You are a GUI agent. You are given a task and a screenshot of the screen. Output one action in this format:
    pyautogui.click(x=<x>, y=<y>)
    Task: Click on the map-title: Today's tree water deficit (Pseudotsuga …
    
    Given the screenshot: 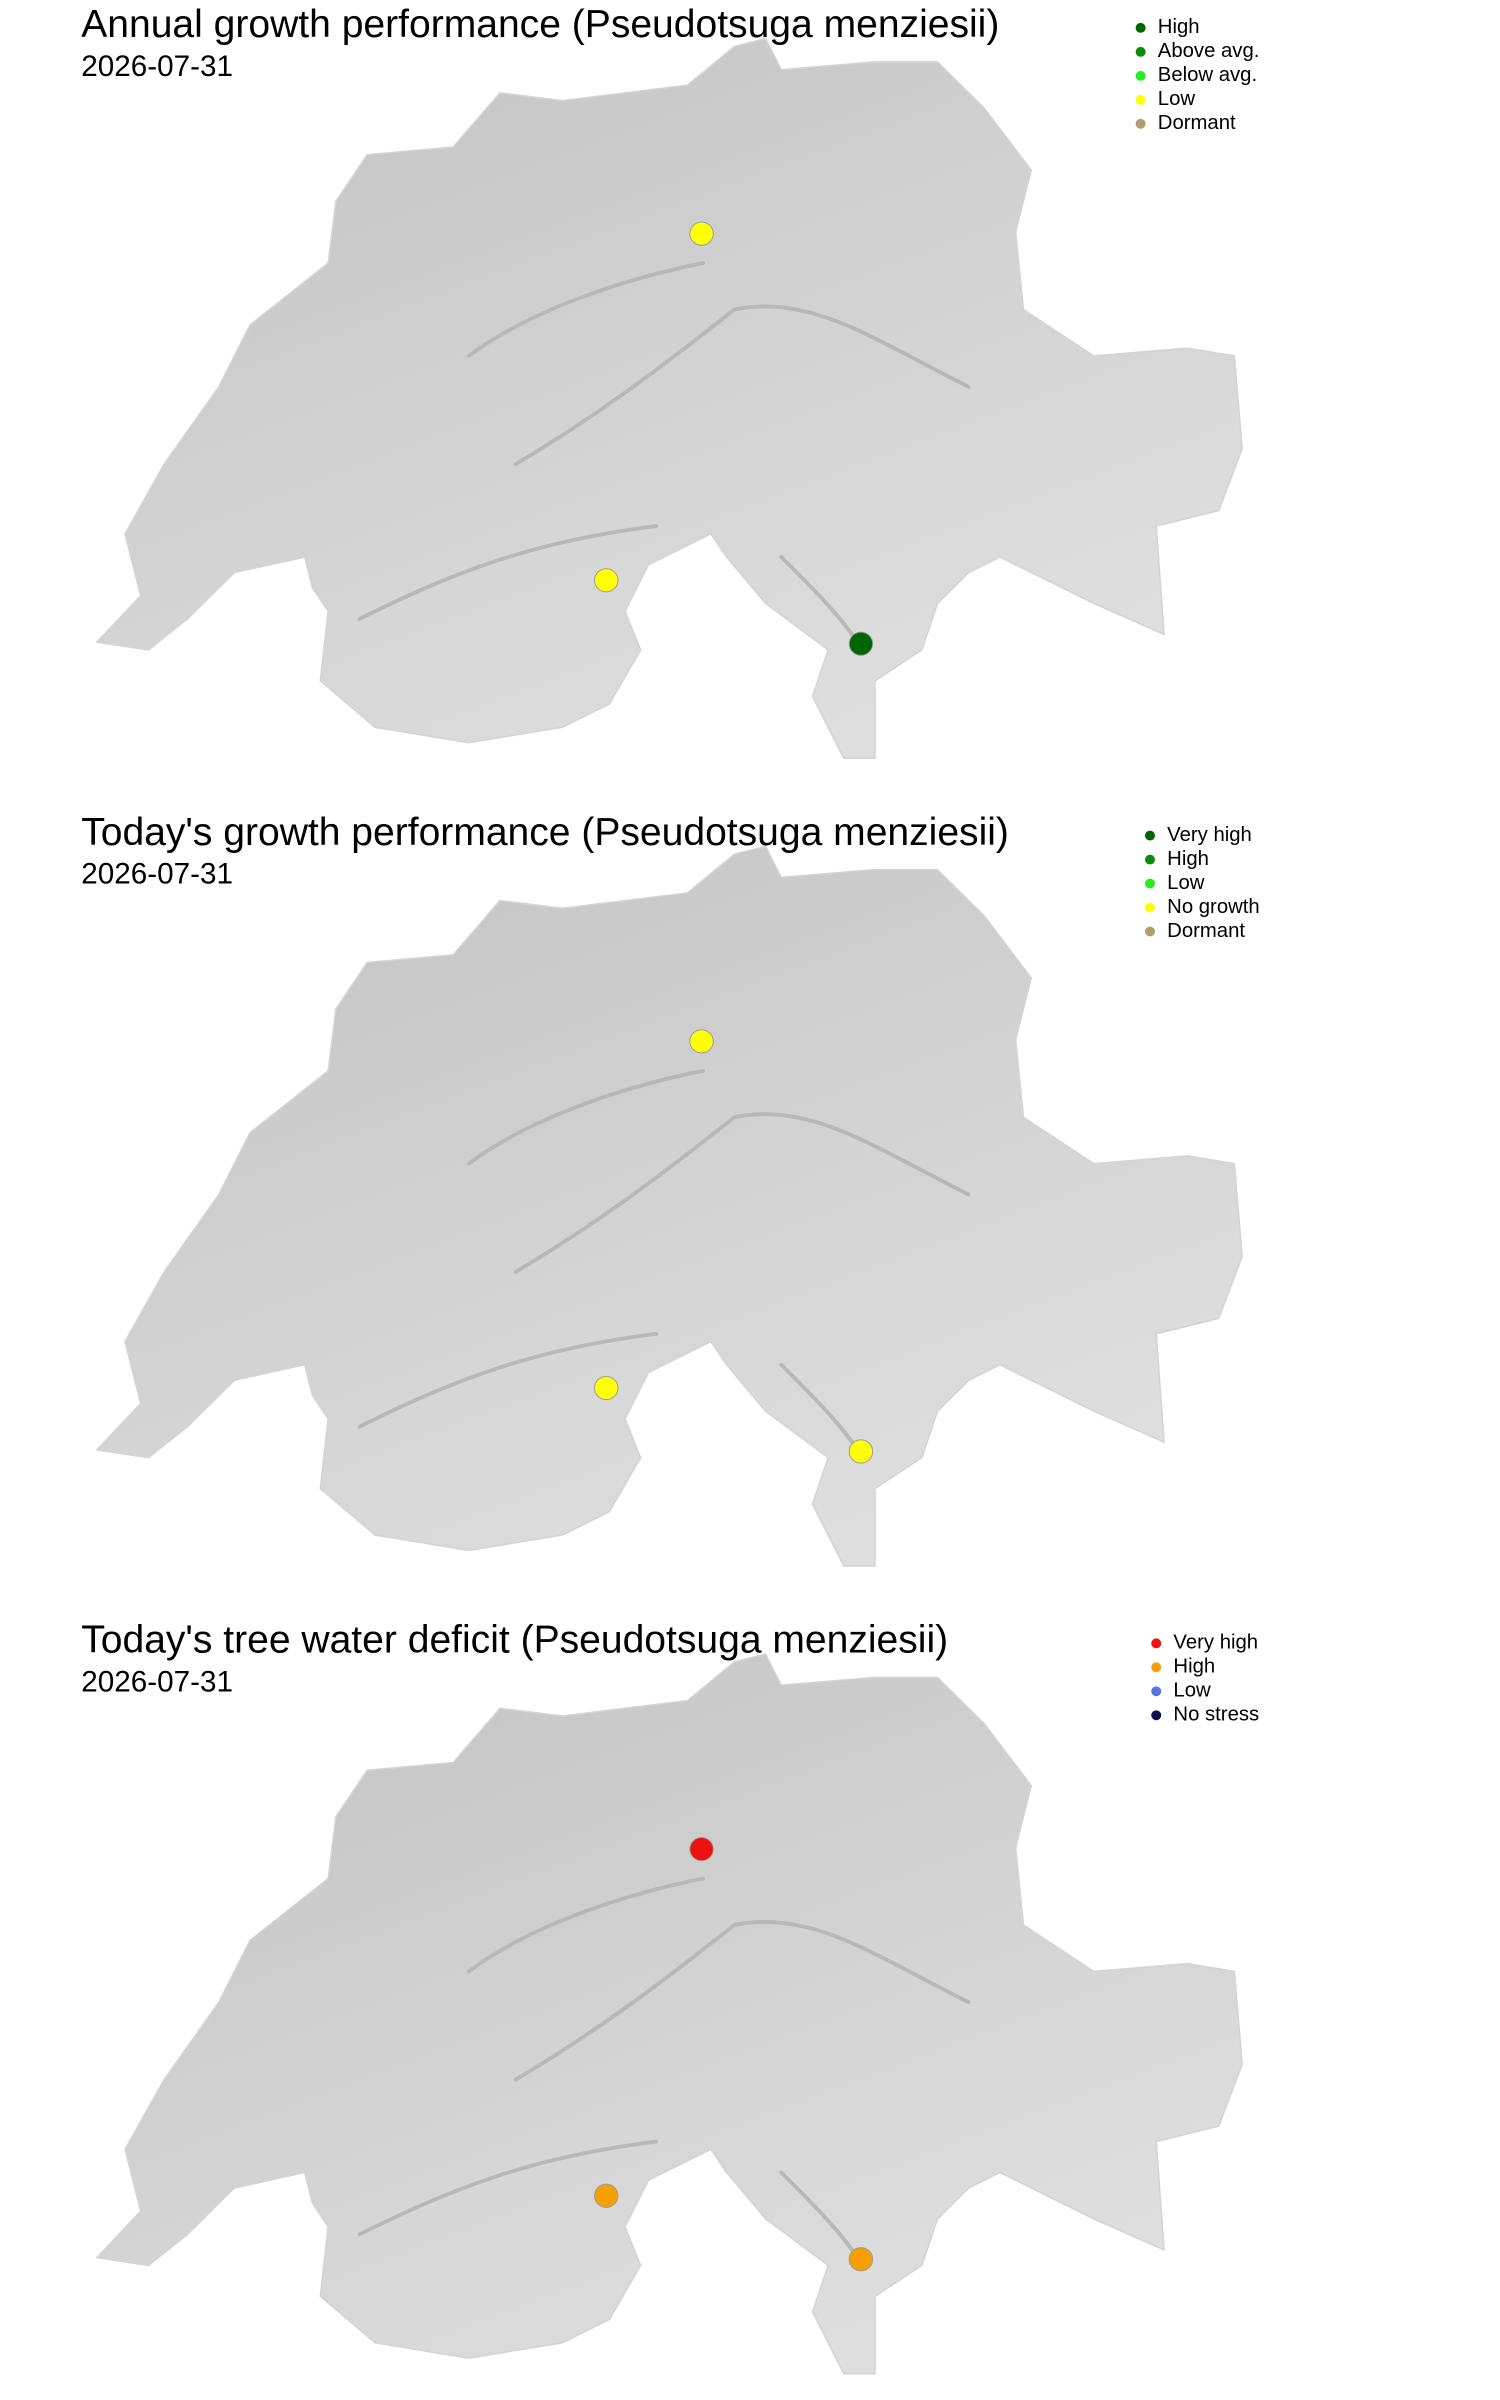 What is the action you would take?
    pyautogui.click(x=514, y=1640)
    